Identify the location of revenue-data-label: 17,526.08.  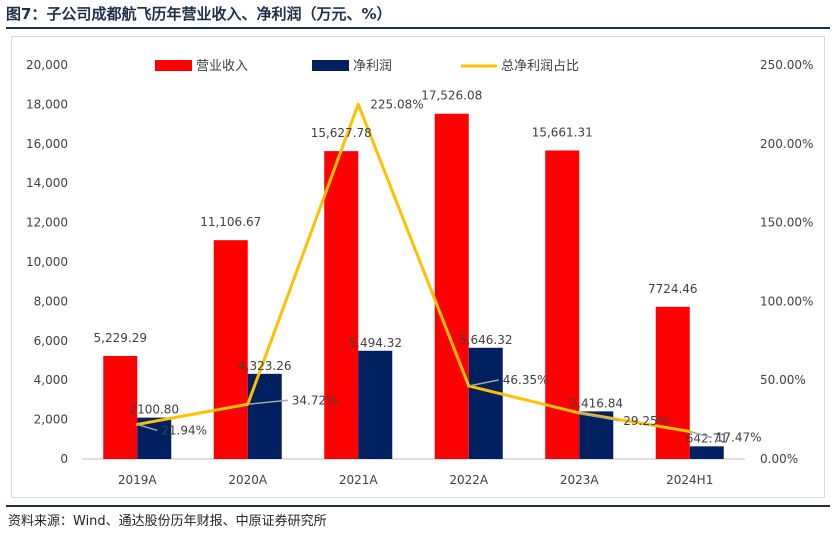
(451, 96).